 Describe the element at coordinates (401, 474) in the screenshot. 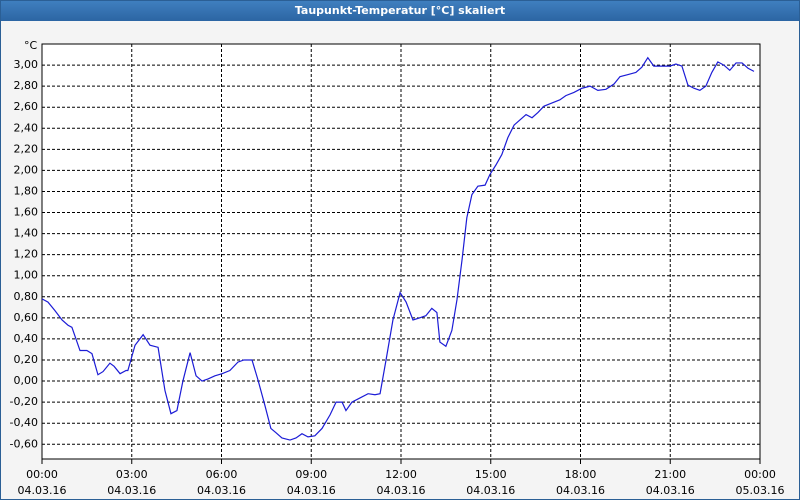

I see `x-tick-label: 12:00` at that location.